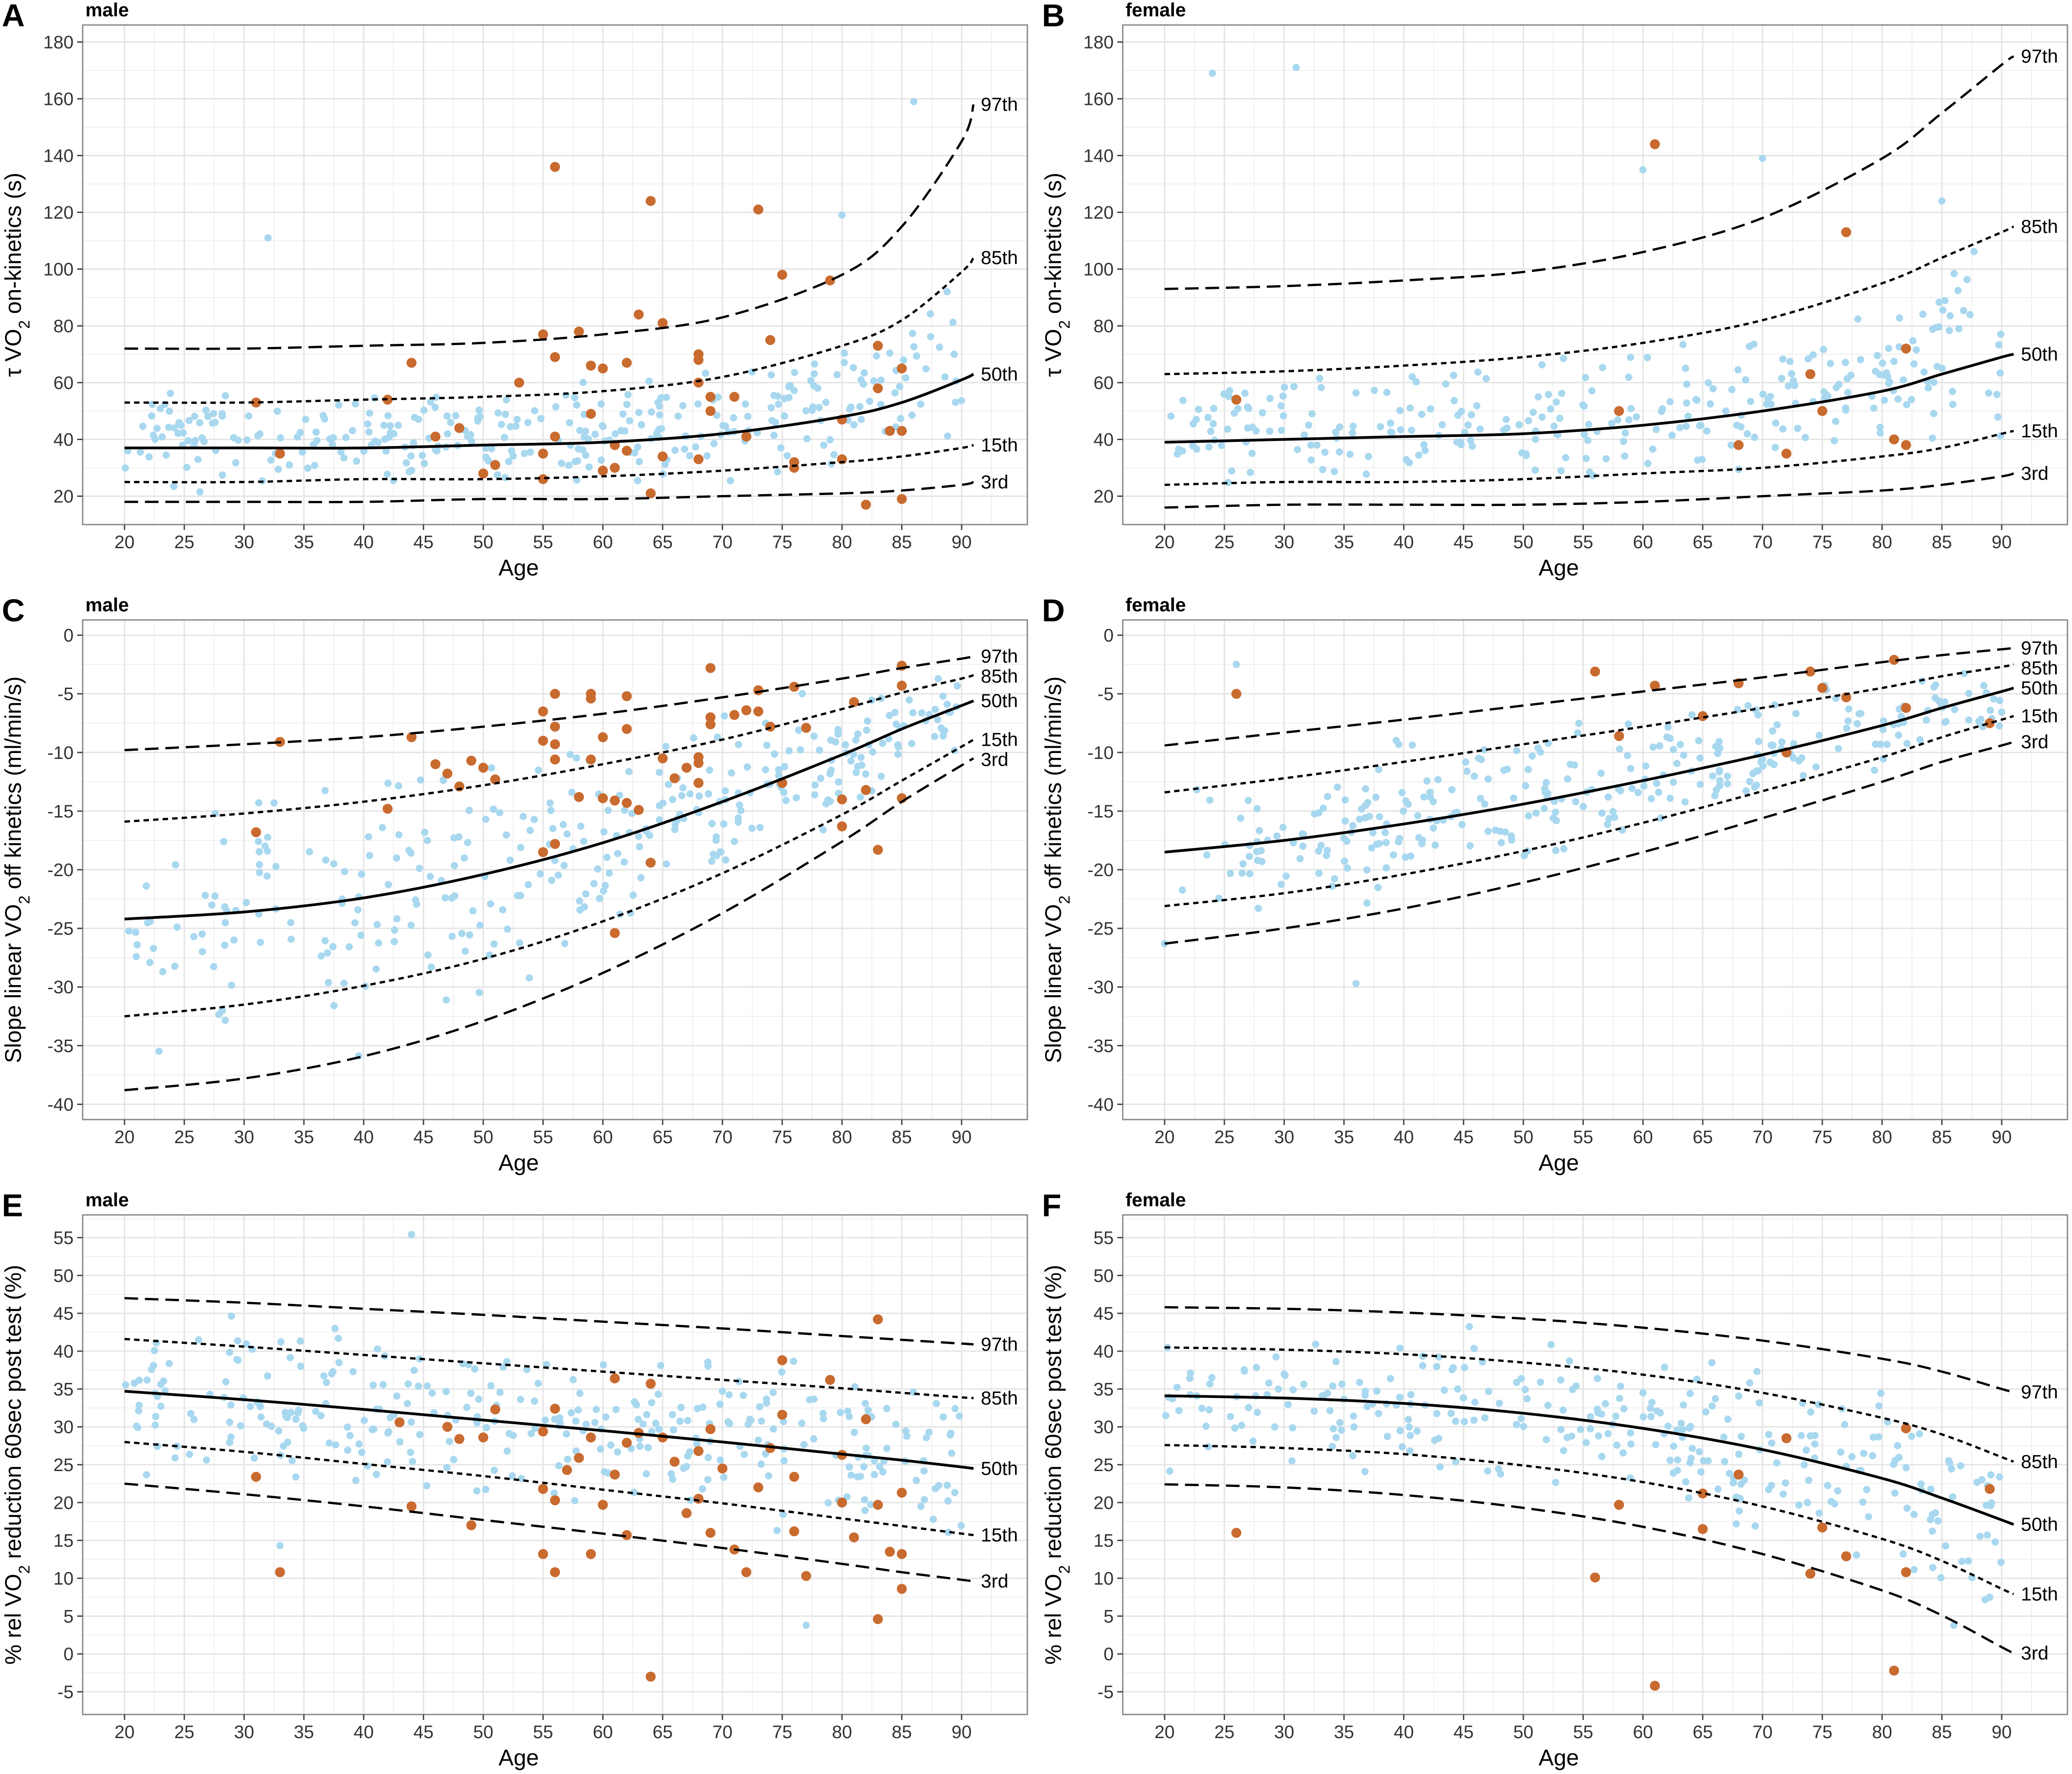  Describe the element at coordinates (1104, 440) in the screenshot. I see `y-tick-label: 40` at that location.